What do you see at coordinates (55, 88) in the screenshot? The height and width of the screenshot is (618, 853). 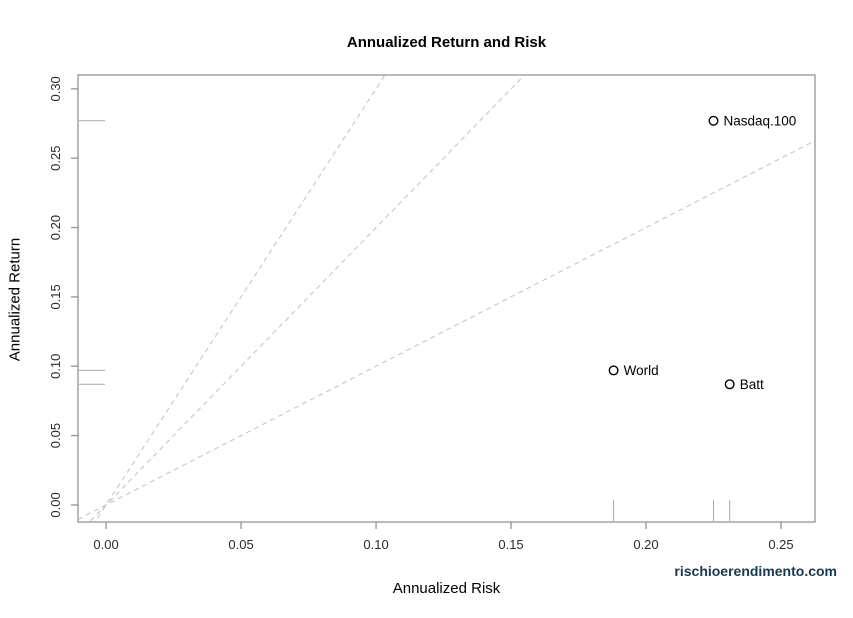 I see `y-tick-label: 0.30` at bounding box center [55, 88].